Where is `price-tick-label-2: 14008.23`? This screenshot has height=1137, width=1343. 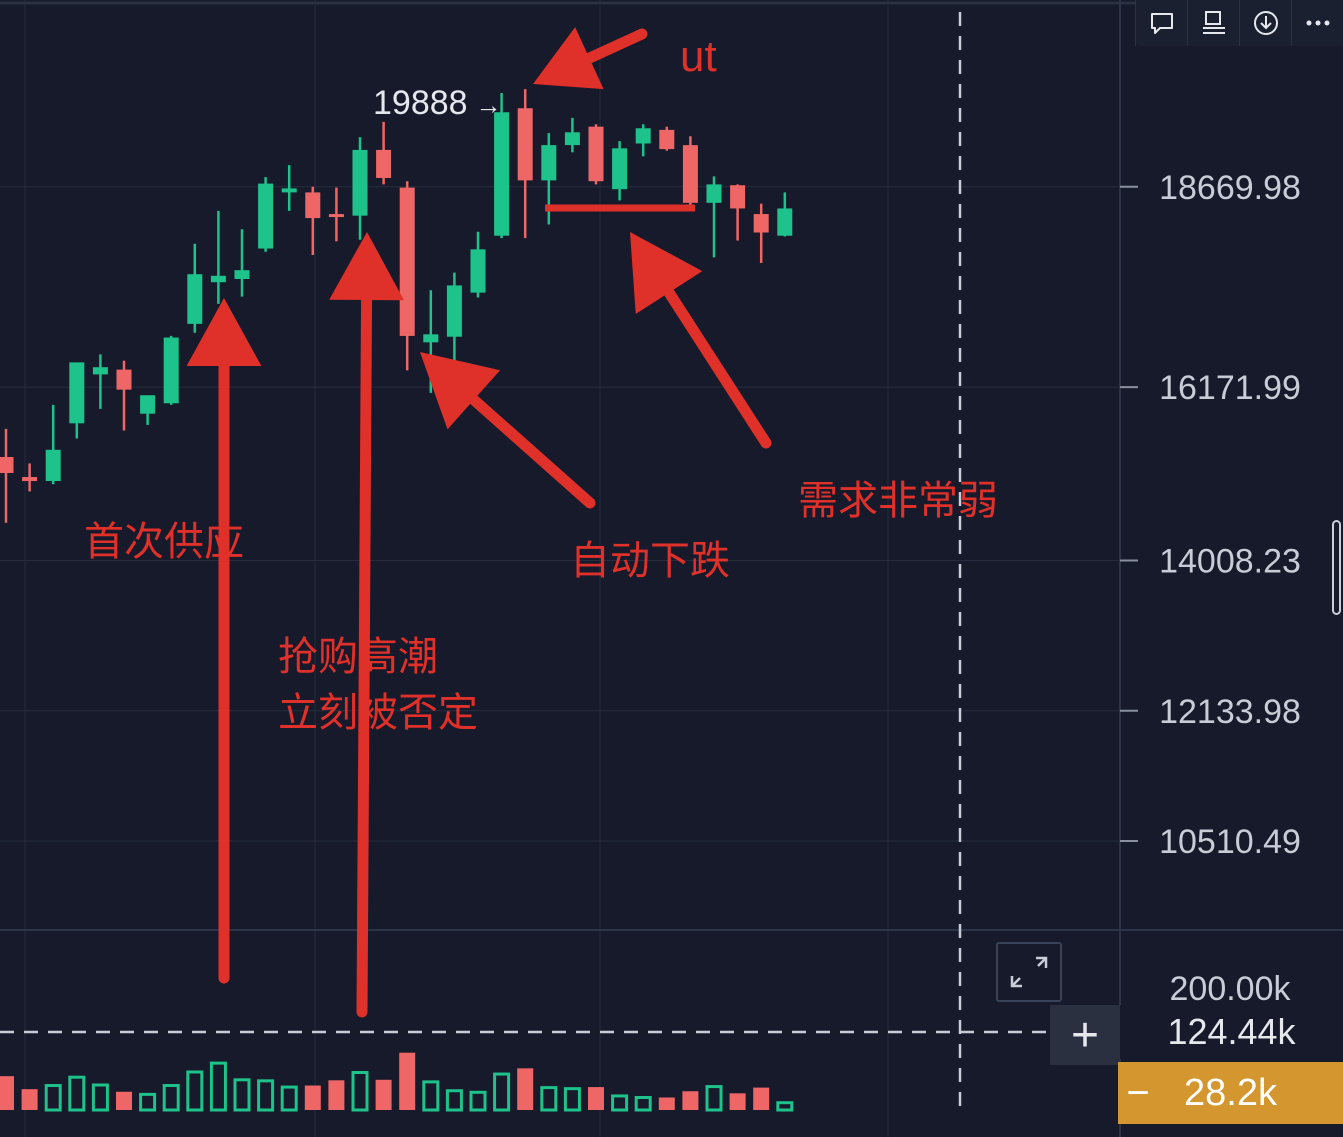
price-tick-label-2: 14008.23 is located at coordinates (1230, 562).